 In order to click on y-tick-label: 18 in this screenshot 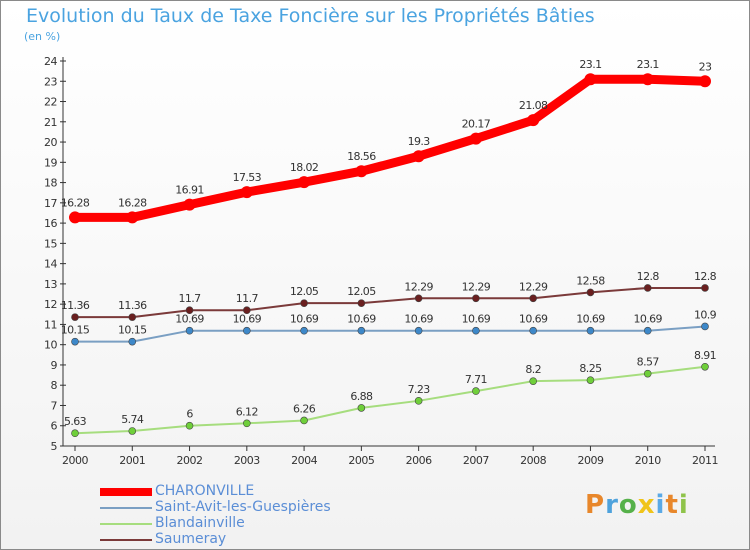, I will do `click(50, 183)`.